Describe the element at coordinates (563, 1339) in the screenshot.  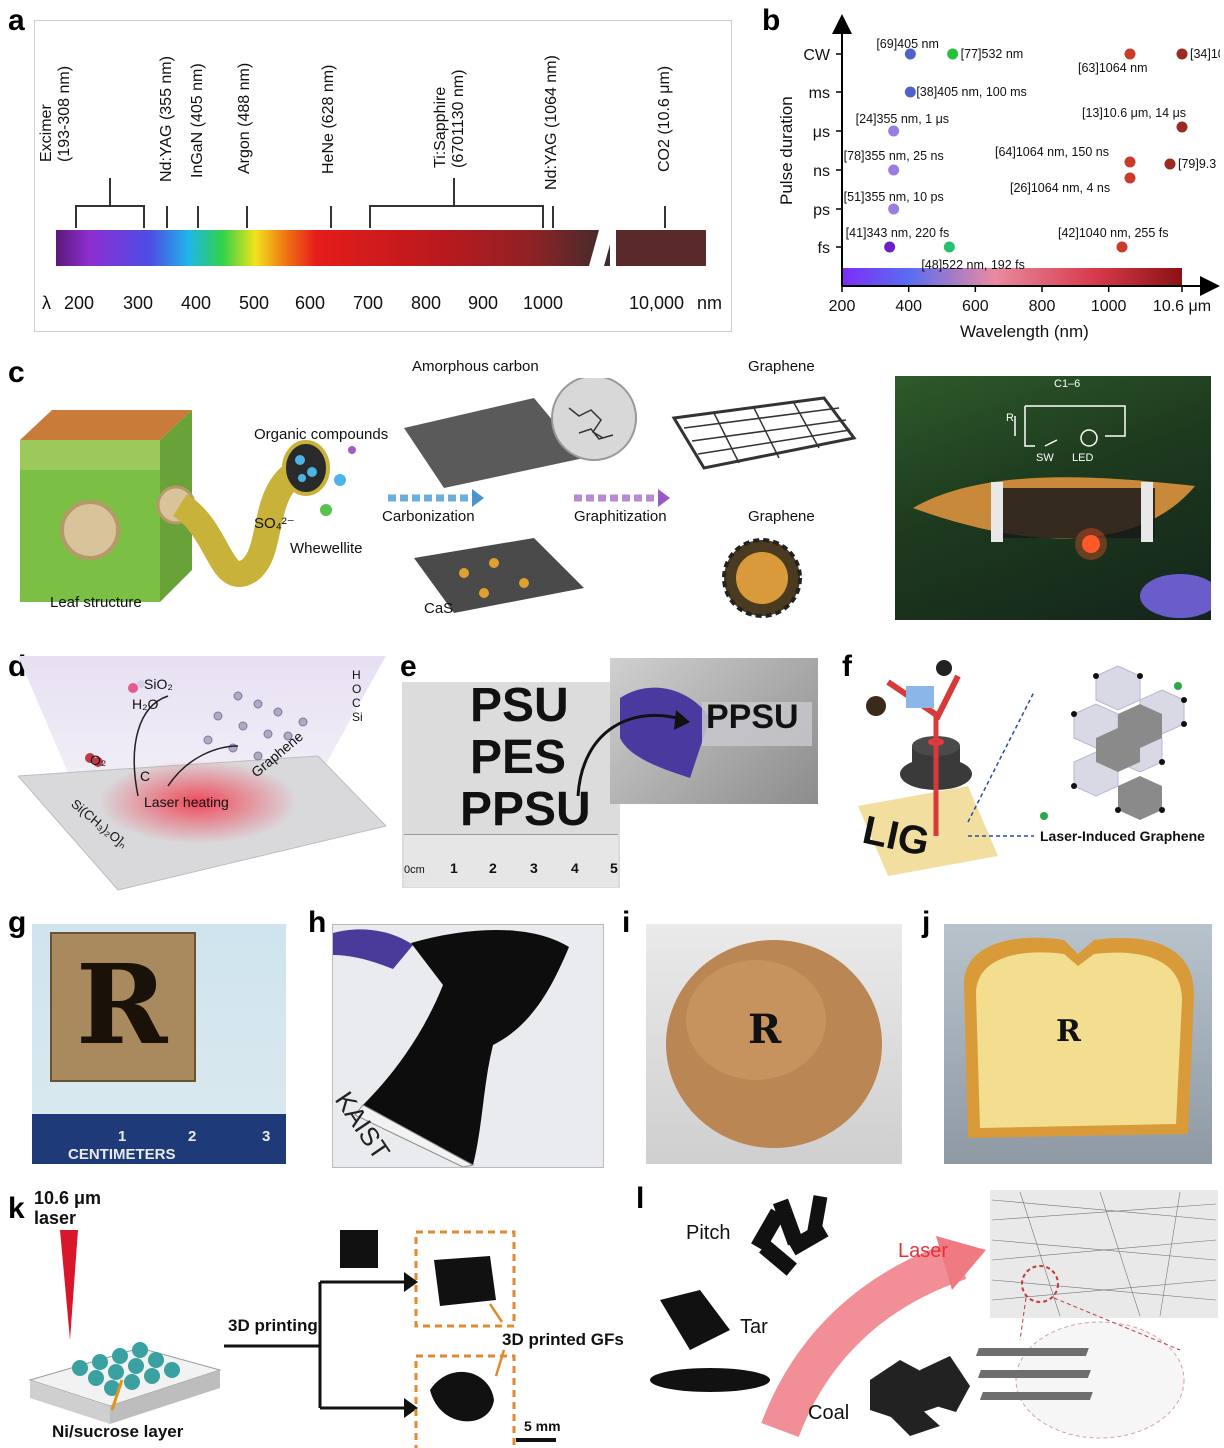
I see `label-3d-printed-gfs: 3D printed GFs` at that location.